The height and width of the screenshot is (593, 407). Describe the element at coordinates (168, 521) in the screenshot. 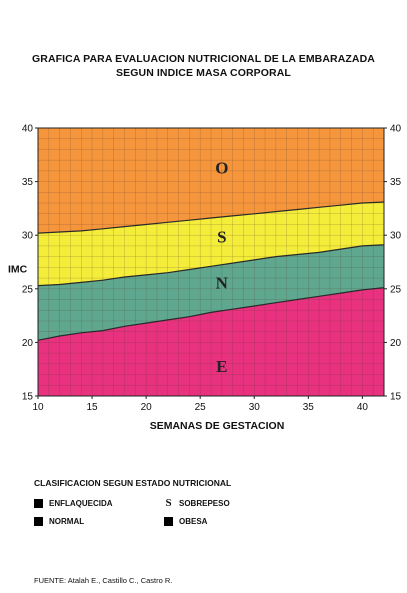

I see `legend-swatch-obesa` at that location.